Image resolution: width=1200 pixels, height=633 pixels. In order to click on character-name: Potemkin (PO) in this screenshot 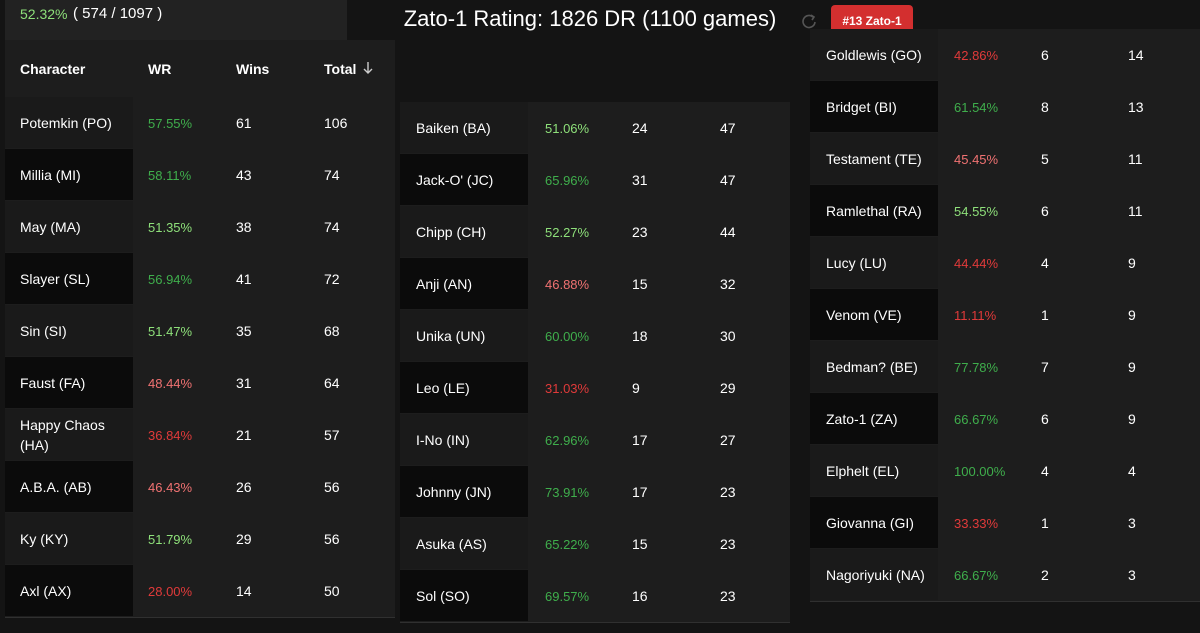, I will do `click(66, 123)`.